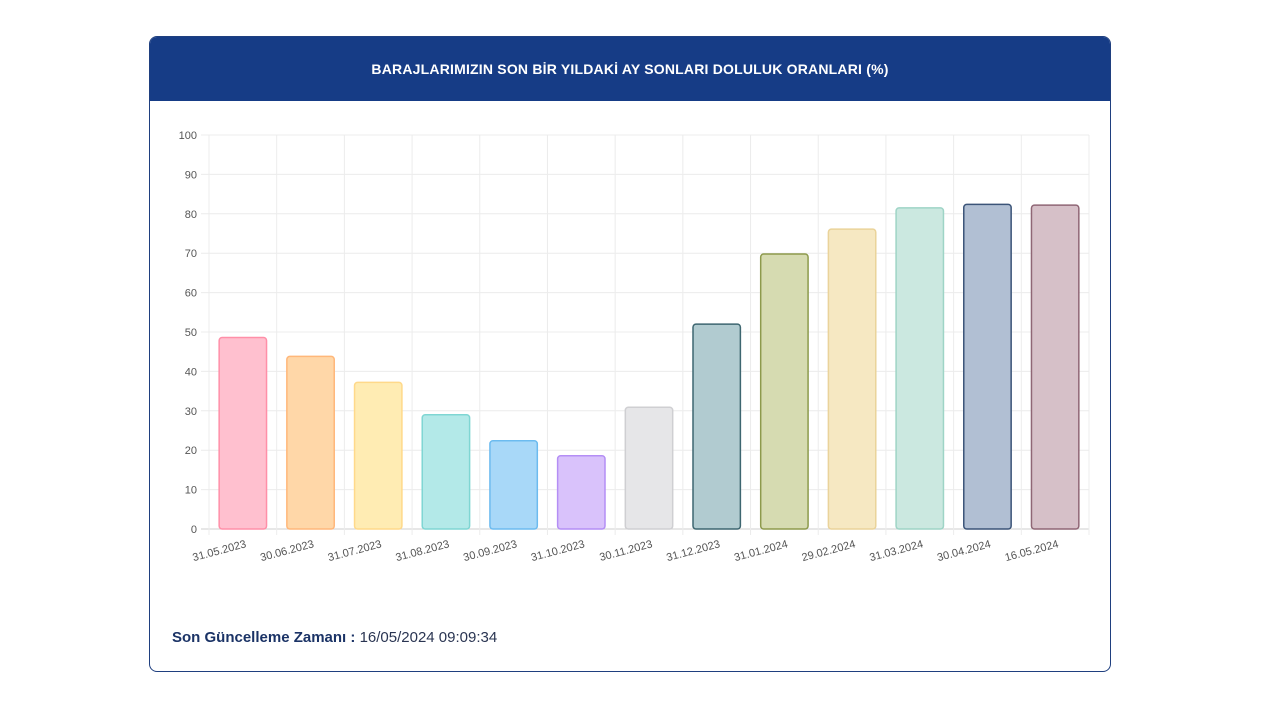  What do you see at coordinates (378, 455) in the screenshot?
I see `bar-31.07.2023` at bounding box center [378, 455].